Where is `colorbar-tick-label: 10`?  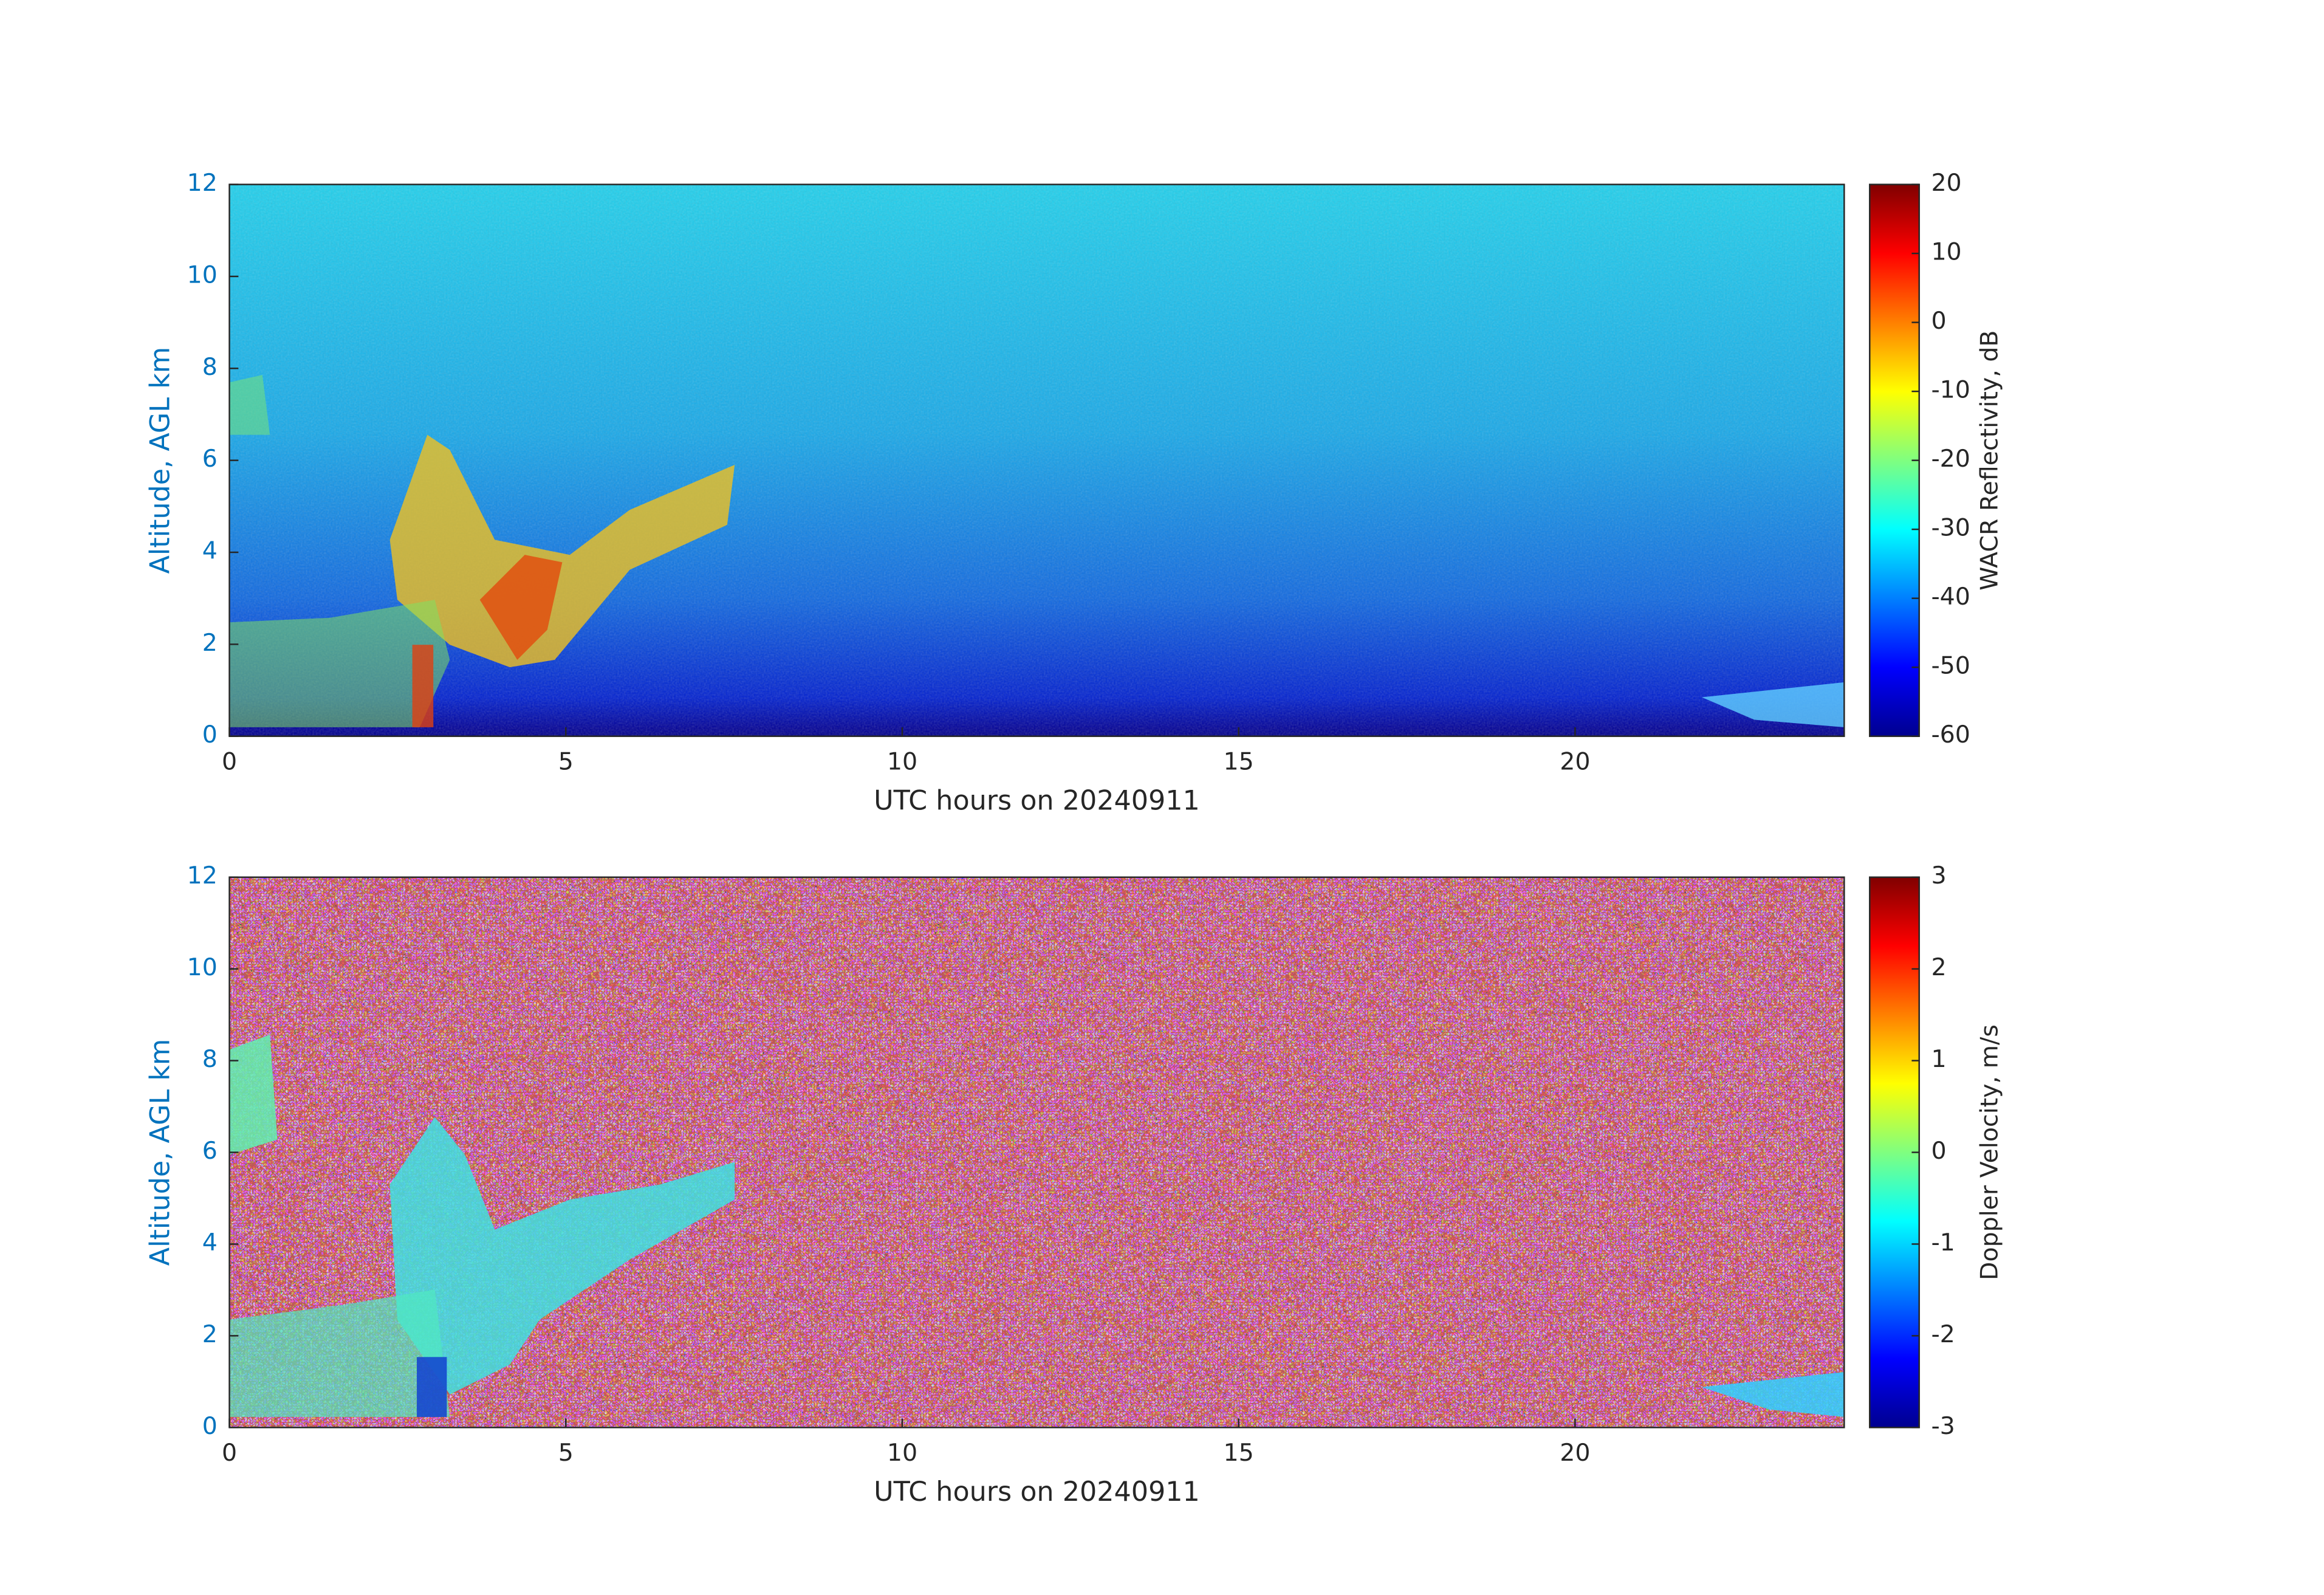
colorbar-tick-label: 10 is located at coordinates (1946, 252).